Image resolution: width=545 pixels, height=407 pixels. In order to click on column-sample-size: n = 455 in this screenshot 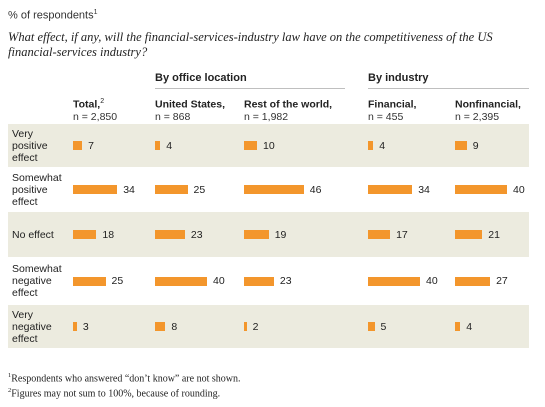, I will do `click(386, 116)`.